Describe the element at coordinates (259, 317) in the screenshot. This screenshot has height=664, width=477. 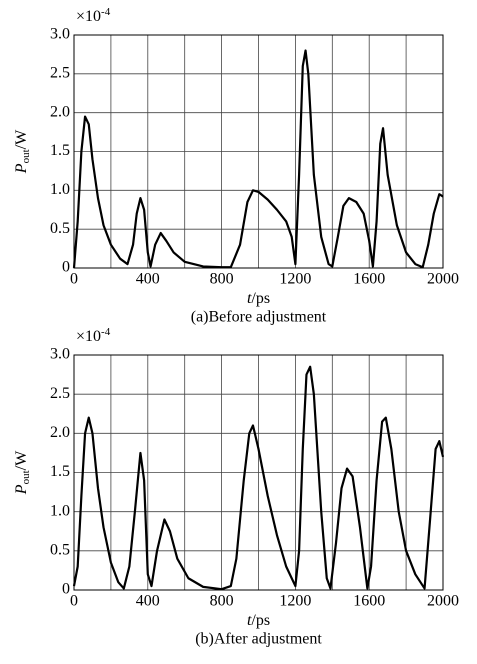
I see `caption: (a)Before adjustment` at that location.